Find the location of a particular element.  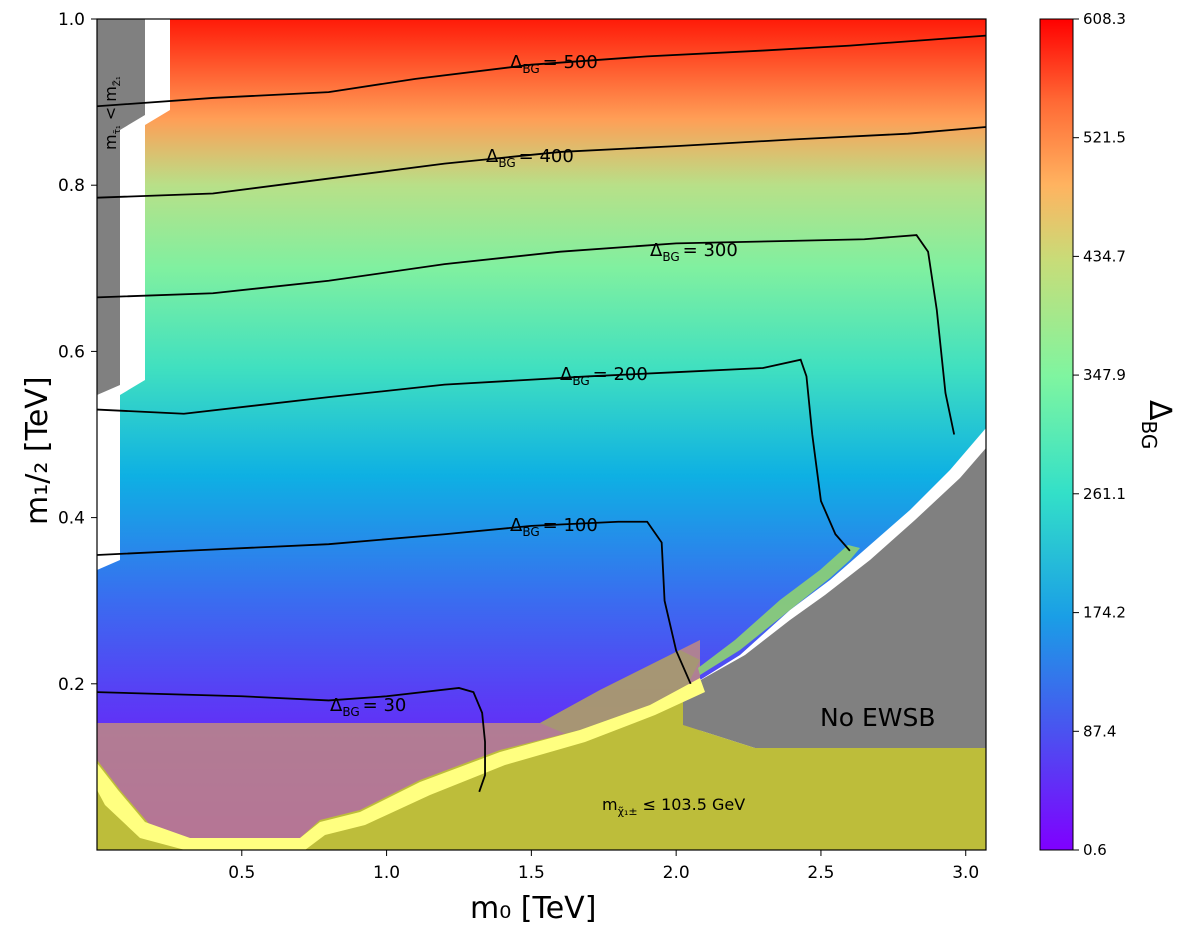

y-axis-ticks: 0.2 0.4 0.6 0.8 1.0 is located at coordinates (77, 352).